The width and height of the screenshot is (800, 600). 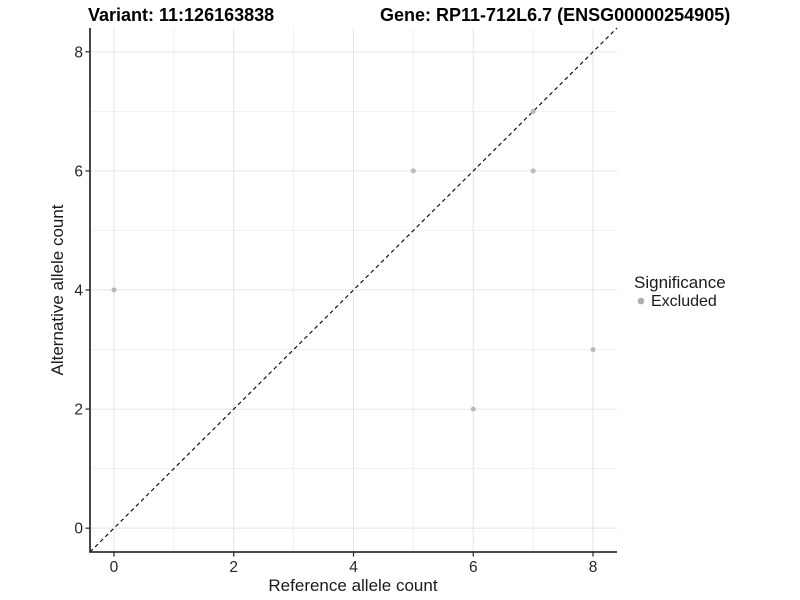 What do you see at coordinates (555, 15) in the screenshot?
I see `plot-title-gene: Gene: RP11-712L6.7 (ENSG00000254905)` at bounding box center [555, 15].